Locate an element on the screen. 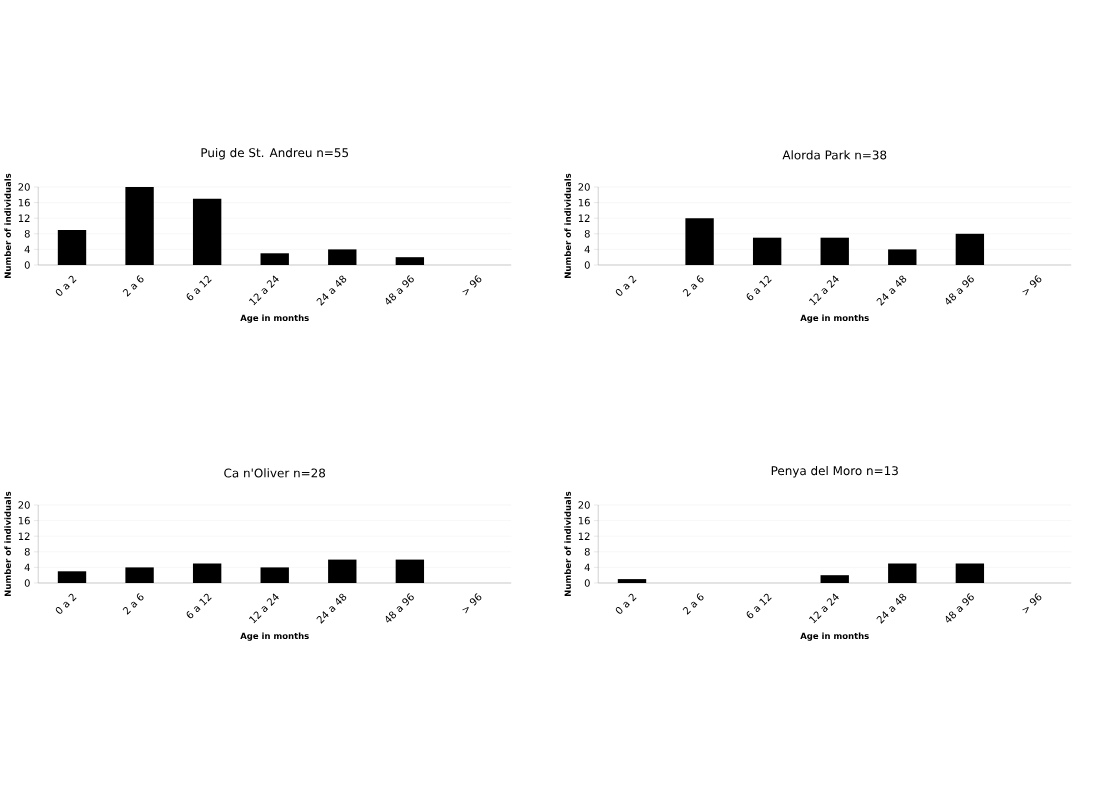 Image resolution: width=1116 pixels, height=802 pixels. chart-title: Alorda Park n=38 is located at coordinates (834, 155).